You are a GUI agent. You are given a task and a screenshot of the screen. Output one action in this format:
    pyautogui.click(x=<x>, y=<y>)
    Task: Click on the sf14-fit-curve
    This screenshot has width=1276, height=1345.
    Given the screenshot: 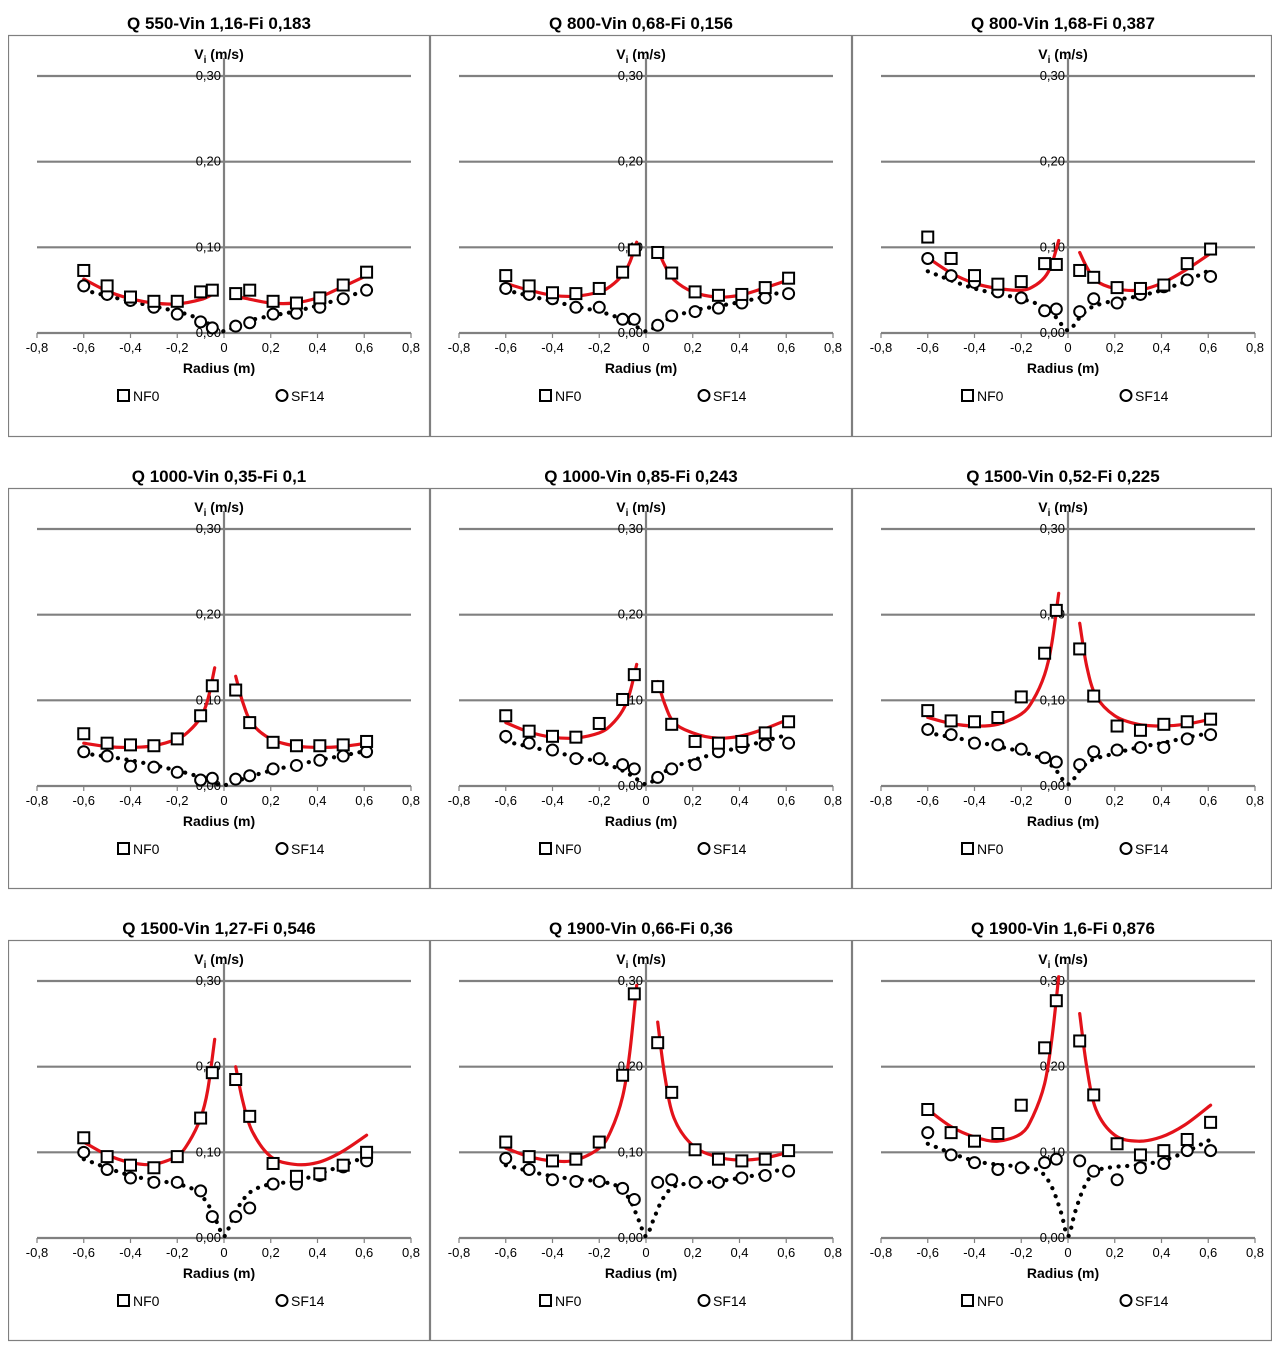 What is the action you would take?
    pyautogui.click(x=225, y=1196)
    